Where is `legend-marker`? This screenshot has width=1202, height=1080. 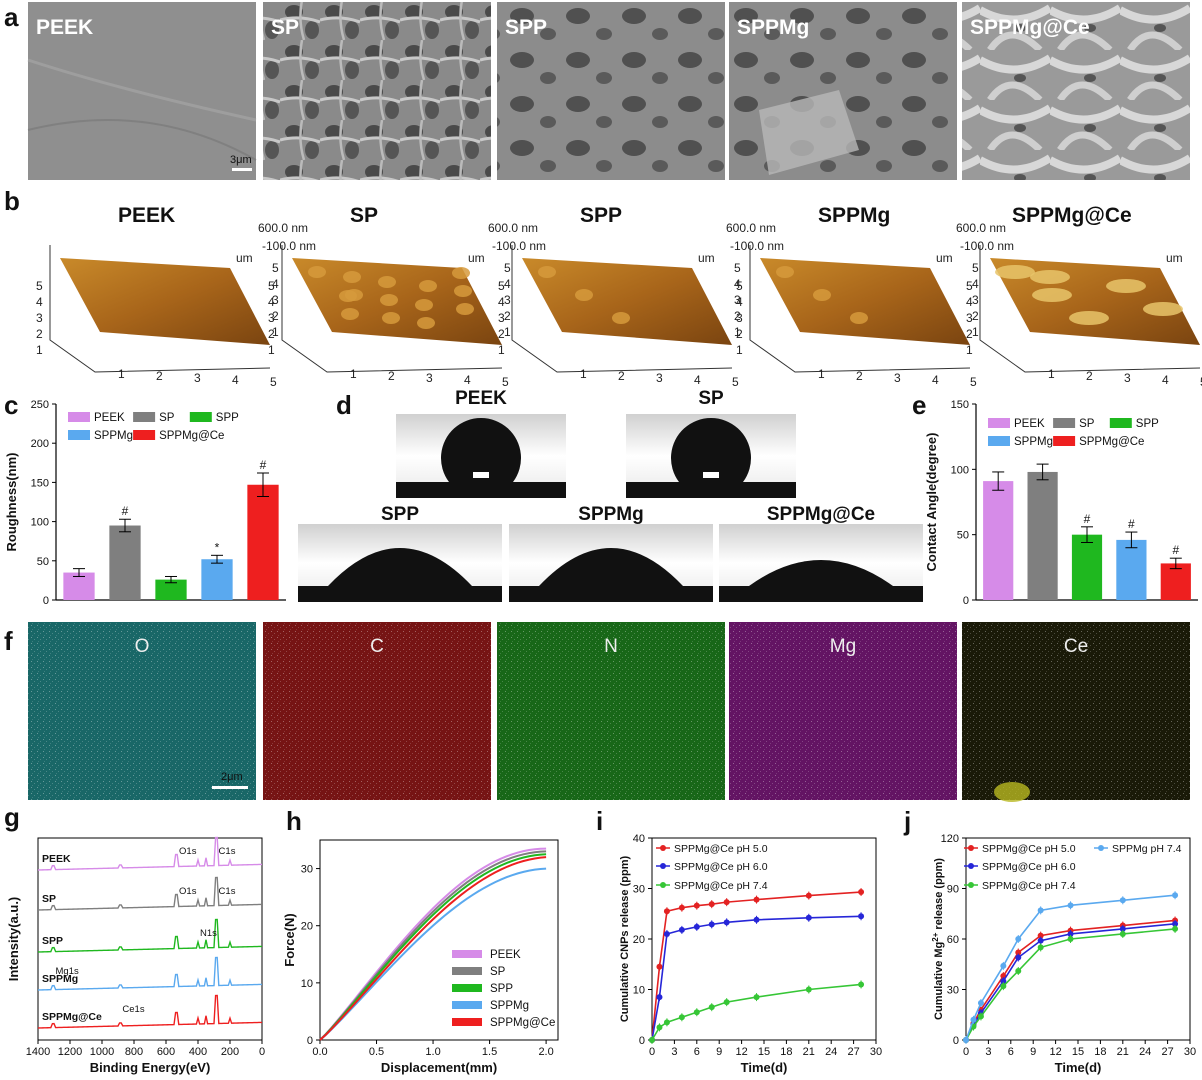
legend-marker is located at coordinates (663, 848).